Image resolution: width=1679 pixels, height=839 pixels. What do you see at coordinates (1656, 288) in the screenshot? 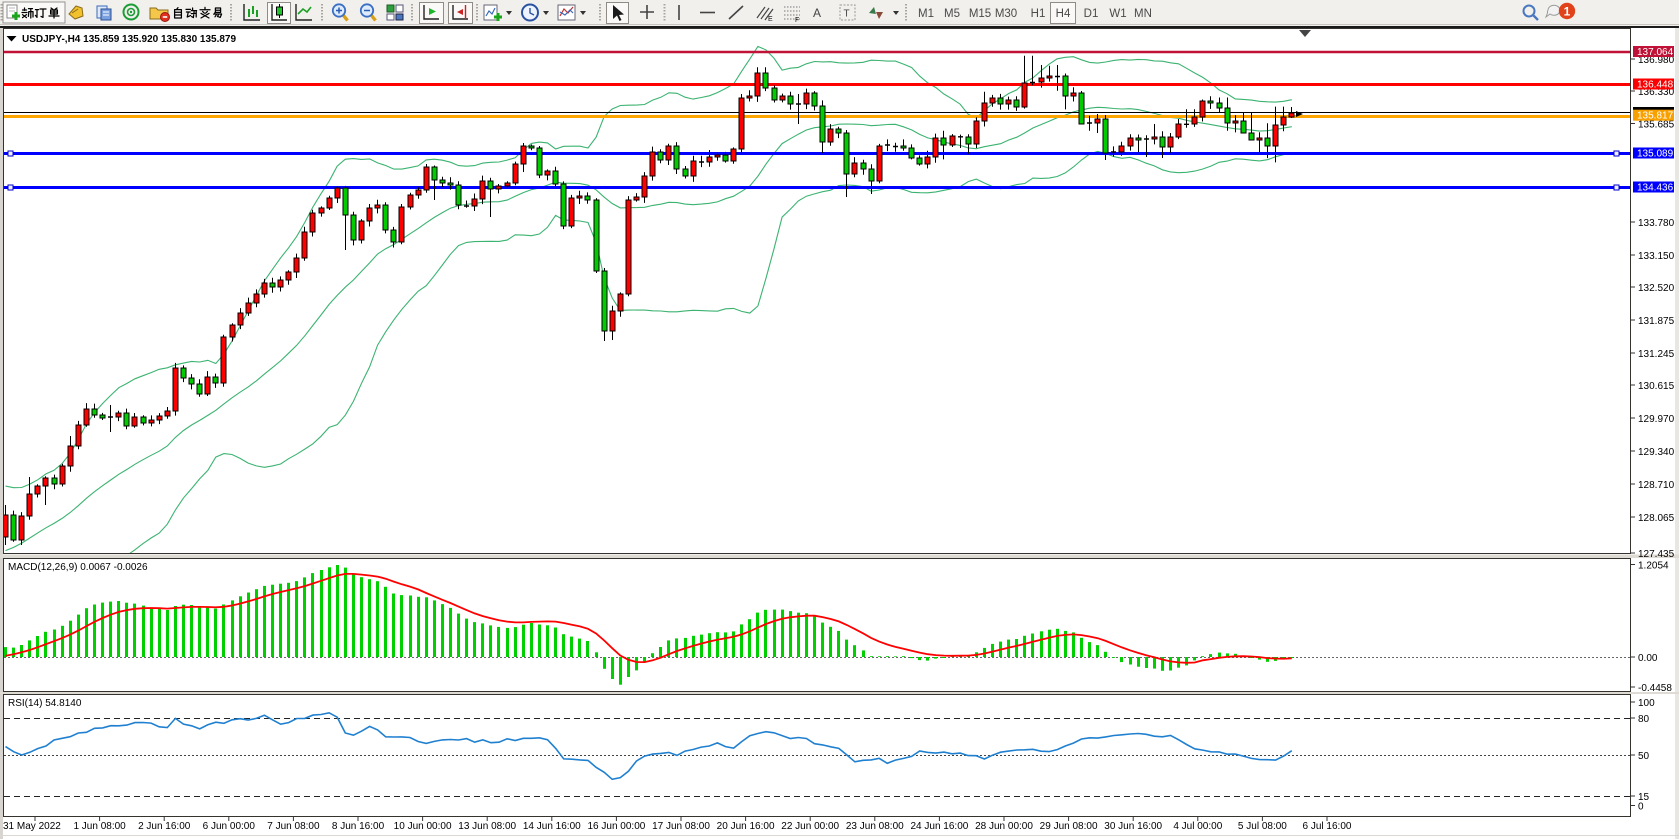
I see `svg-text: 132.520` at bounding box center [1656, 288].